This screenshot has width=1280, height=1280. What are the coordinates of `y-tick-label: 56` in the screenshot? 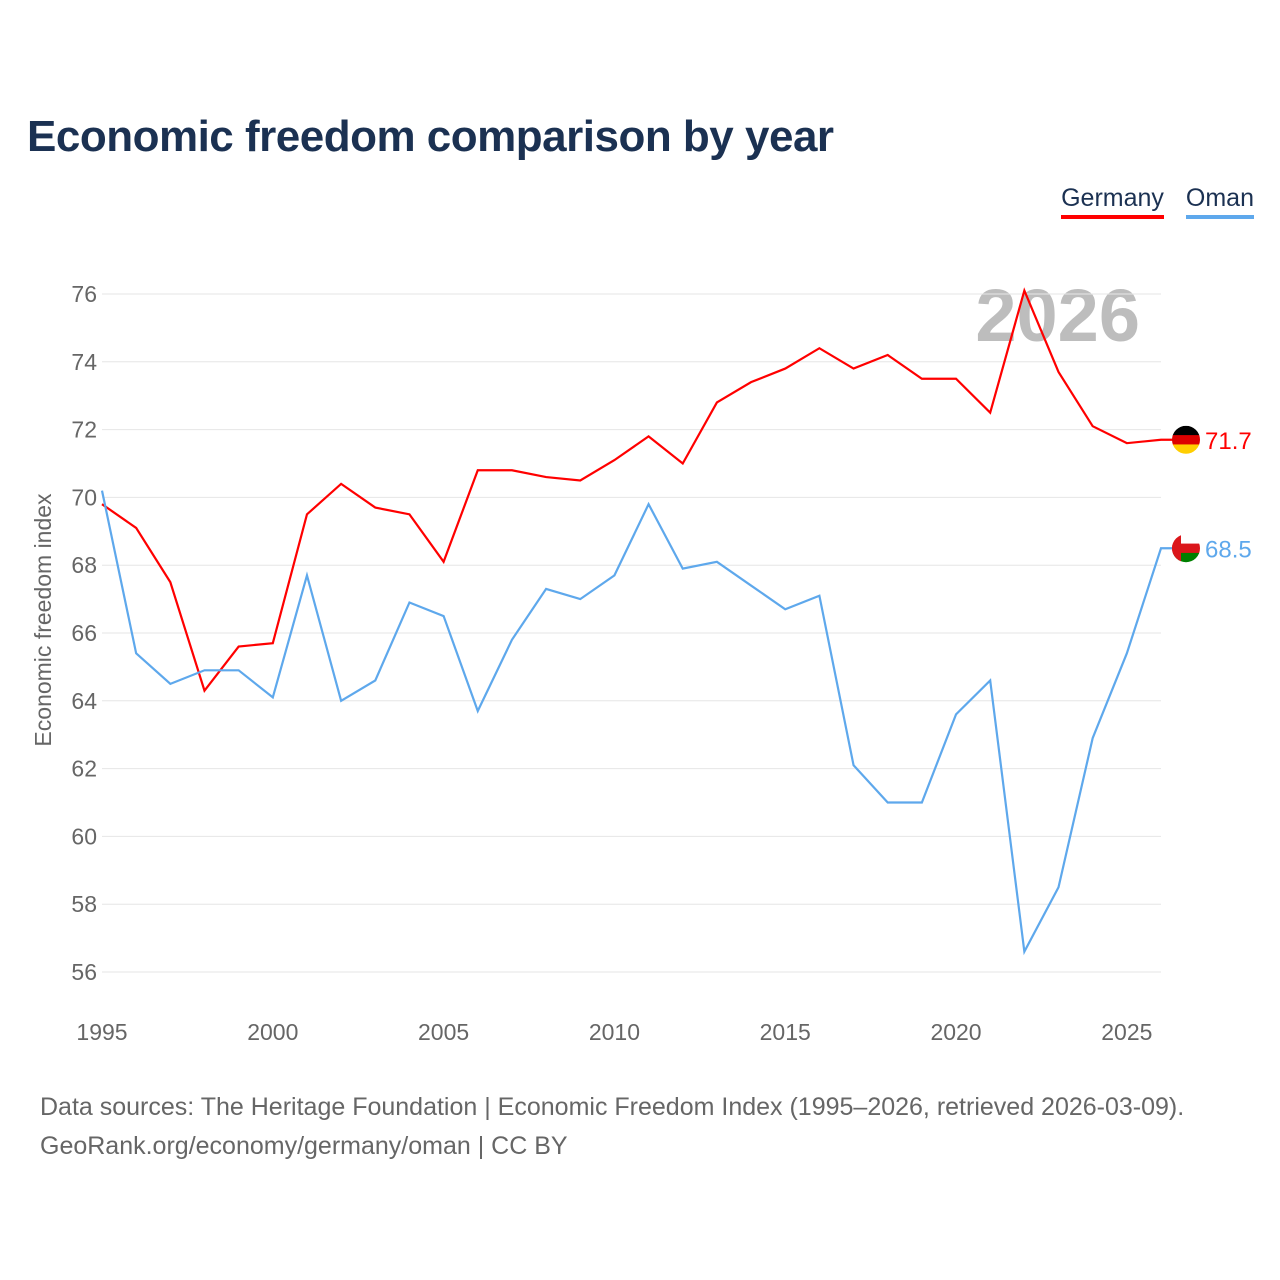 It's located at (84, 972).